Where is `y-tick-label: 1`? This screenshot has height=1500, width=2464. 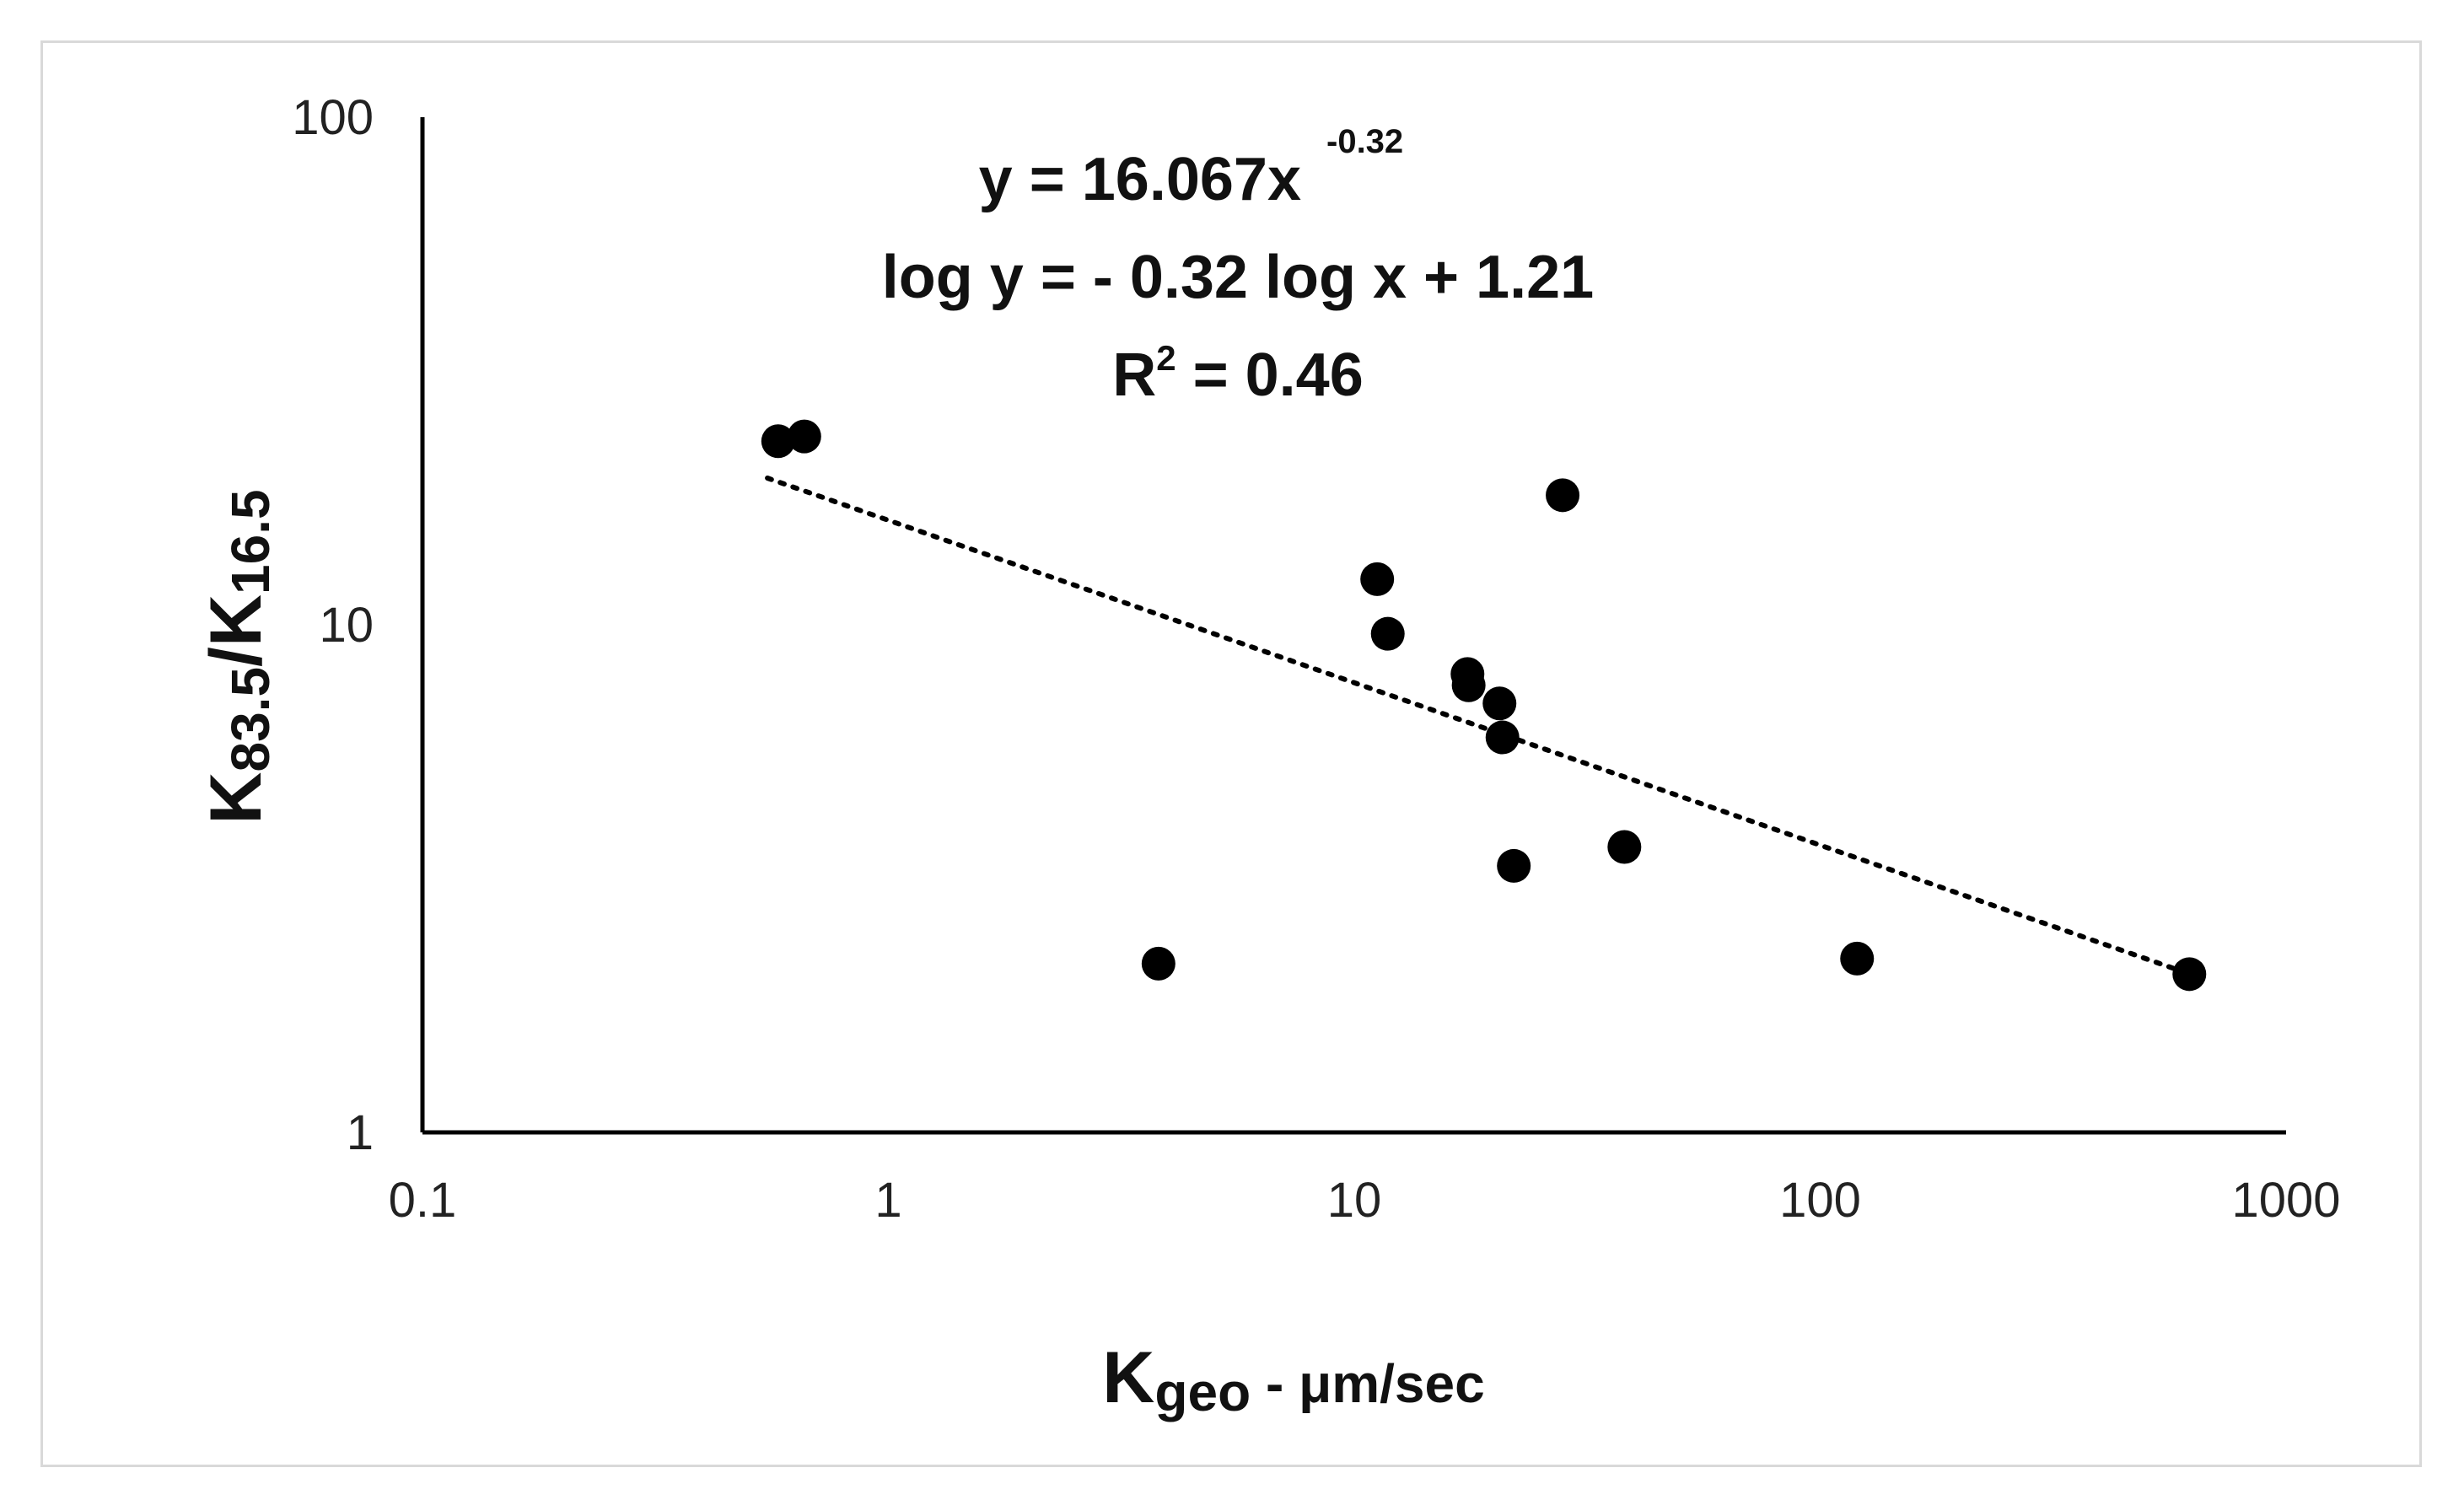
y-tick-label: 1 is located at coordinates (361, 1132).